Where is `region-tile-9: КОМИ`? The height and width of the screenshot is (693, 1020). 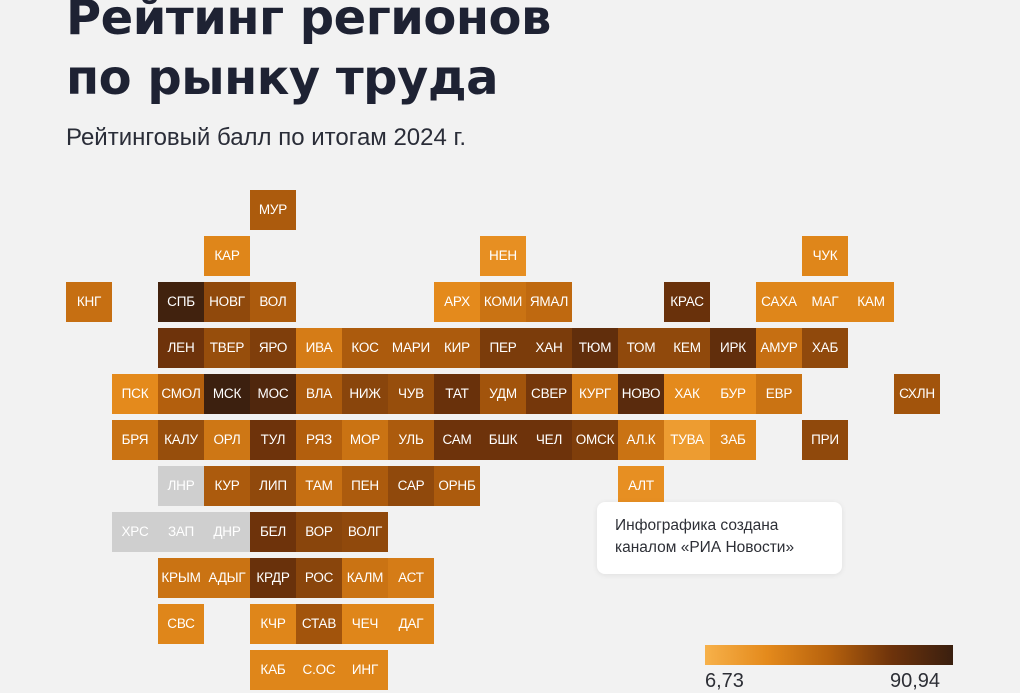 region-tile-9: КОМИ is located at coordinates (503, 302).